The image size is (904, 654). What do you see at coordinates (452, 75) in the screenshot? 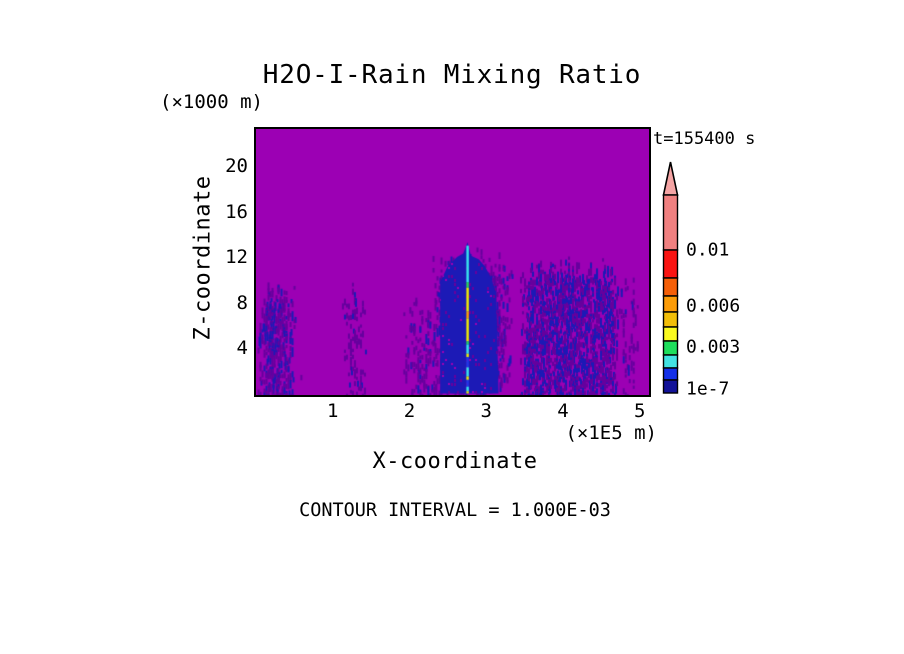
I see `plot-title: H2O-I-Rain Mixing Ratio` at bounding box center [452, 75].